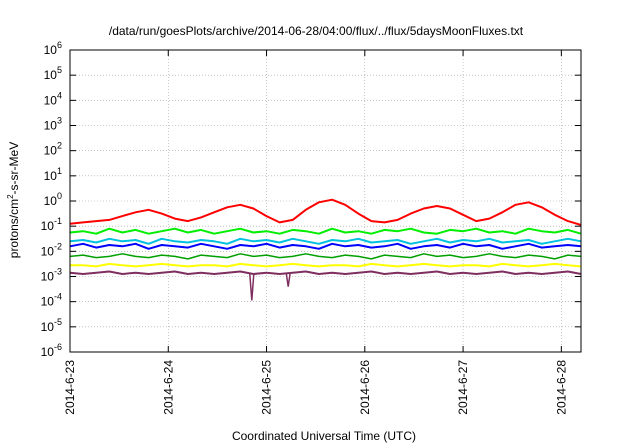 This screenshot has height=448, width=640. What do you see at coordinates (58, 297) in the screenshot?
I see `y-tick-label-exponent: -4` at bounding box center [58, 297].